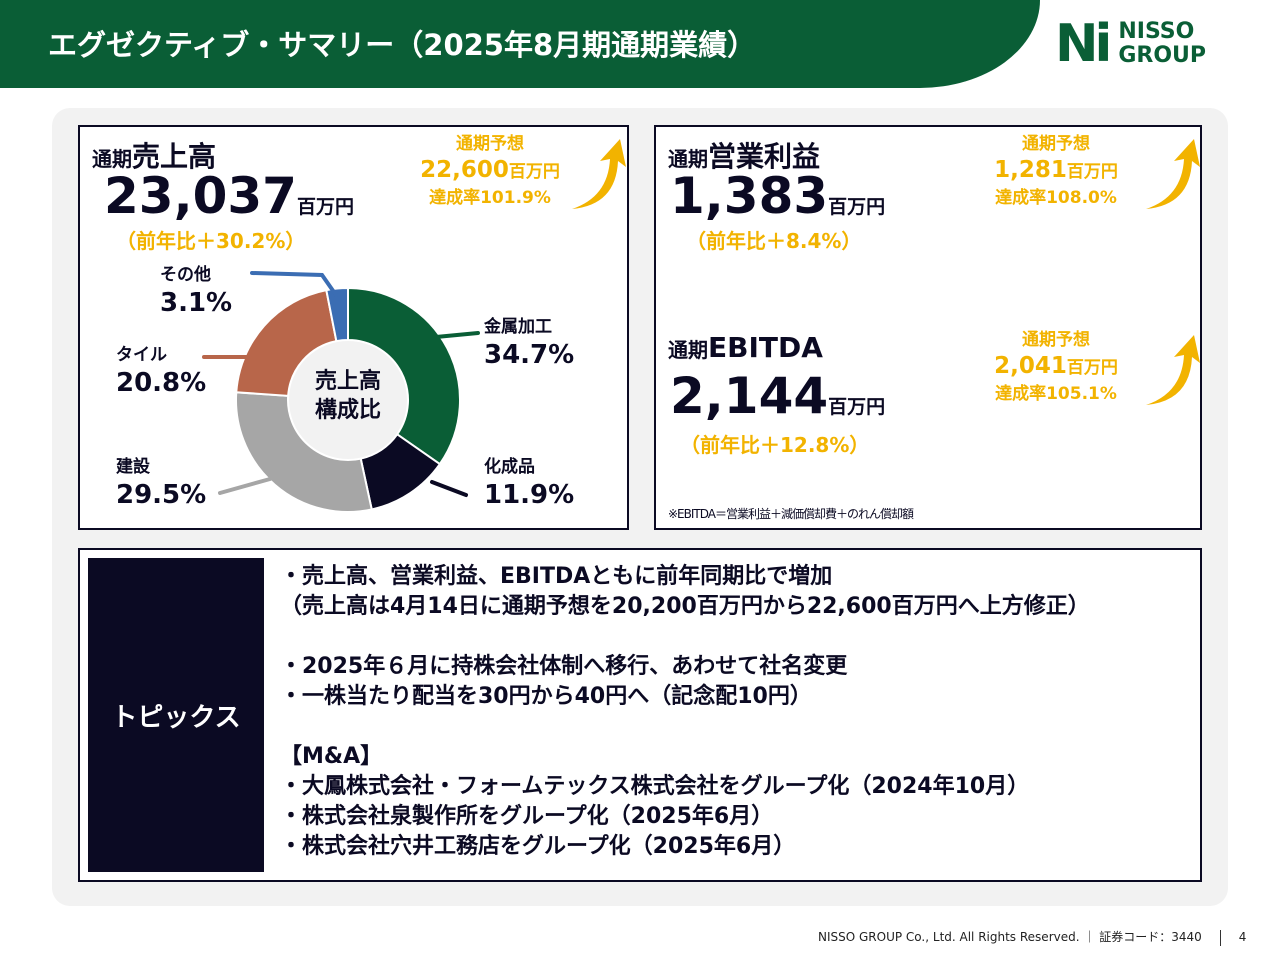 The width and height of the screenshot is (1280, 960). What do you see at coordinates (331, 756) in the screenshot?
I see `topic-line: 【M&A】` at bounding box center [331, 756].